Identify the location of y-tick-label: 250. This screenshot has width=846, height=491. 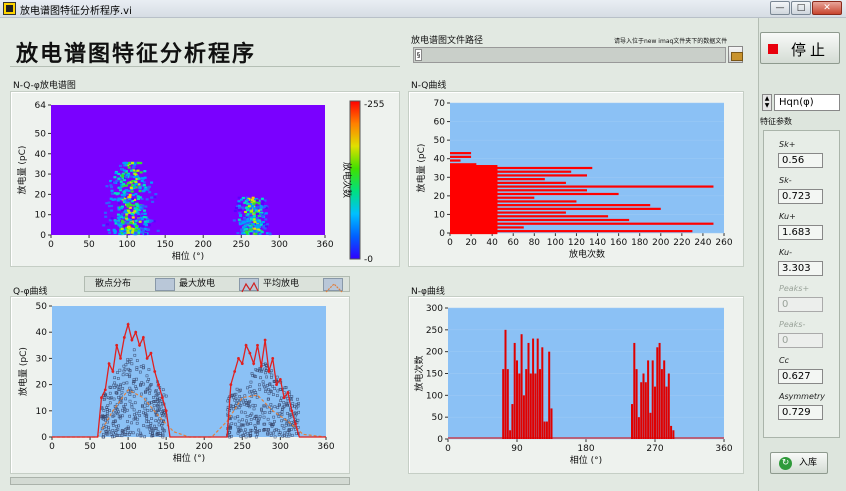
(434, 331).